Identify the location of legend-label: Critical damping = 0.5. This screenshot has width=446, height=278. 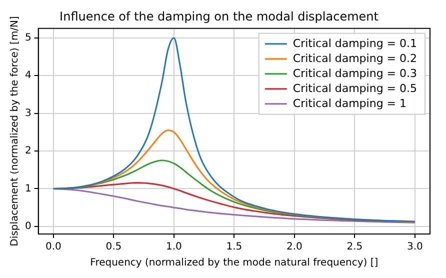
(355, 88).